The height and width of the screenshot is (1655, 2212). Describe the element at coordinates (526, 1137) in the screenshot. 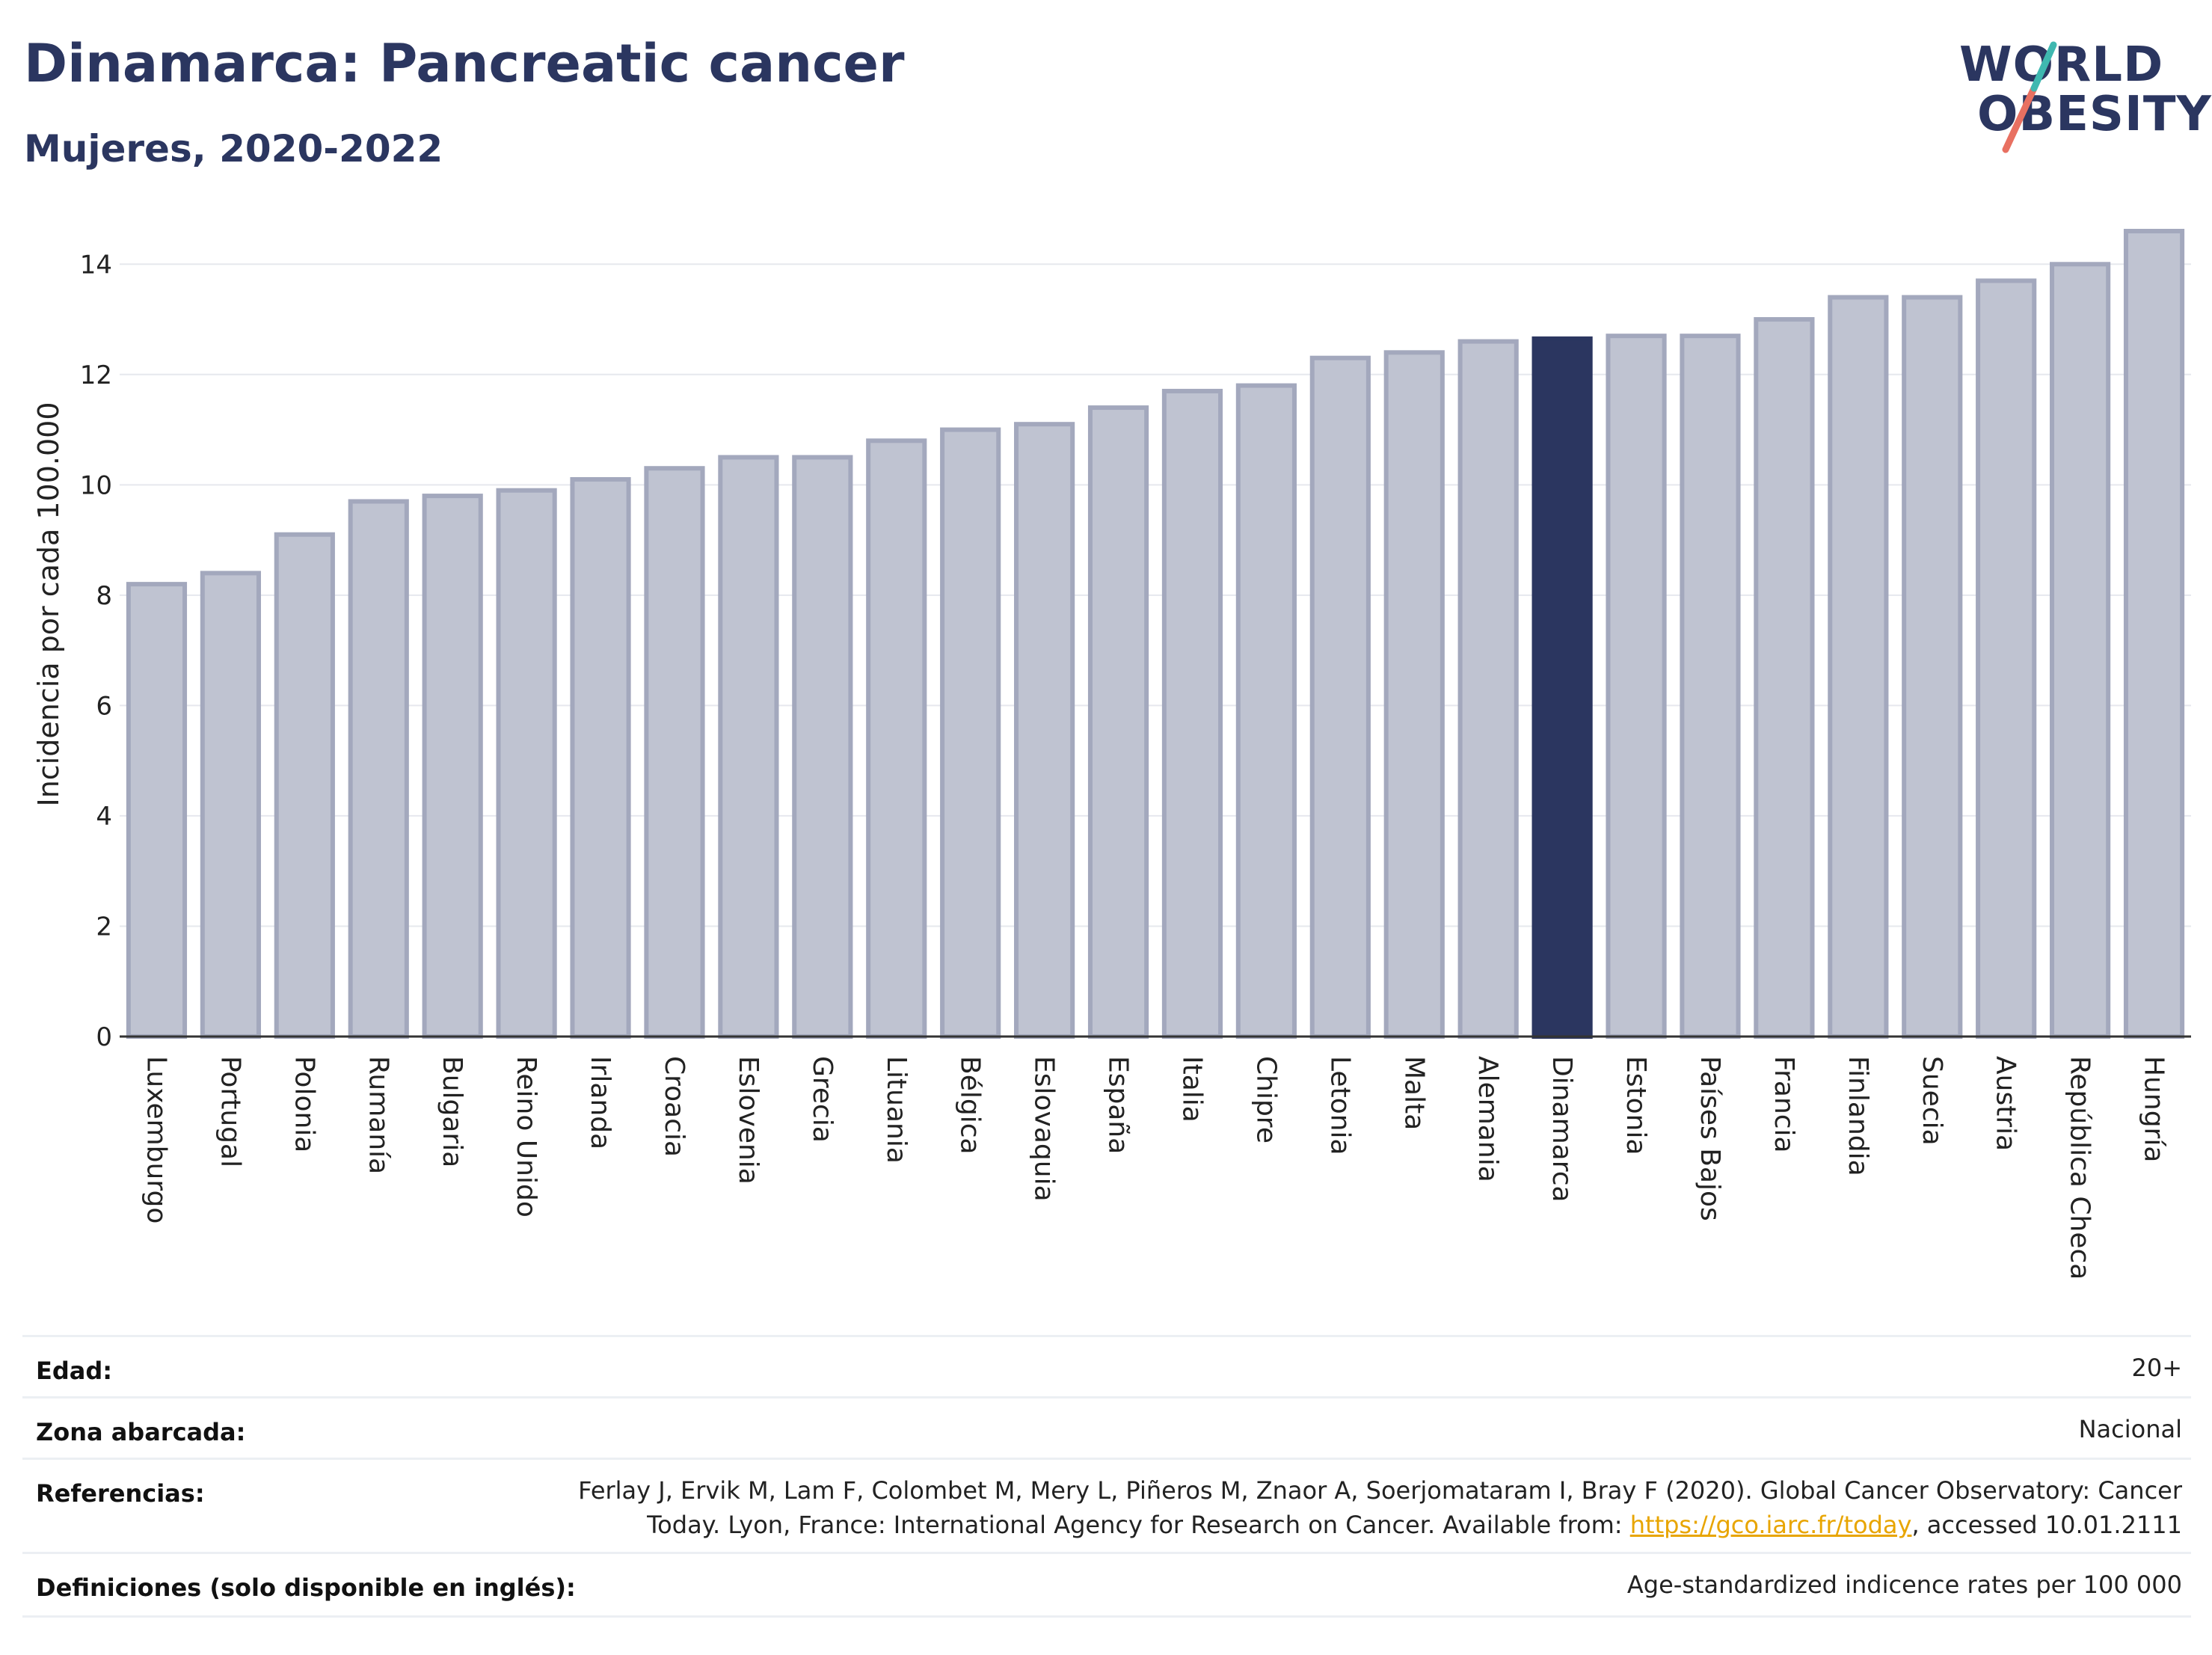

I see `x-tick-label: Reino Unido` at that location.